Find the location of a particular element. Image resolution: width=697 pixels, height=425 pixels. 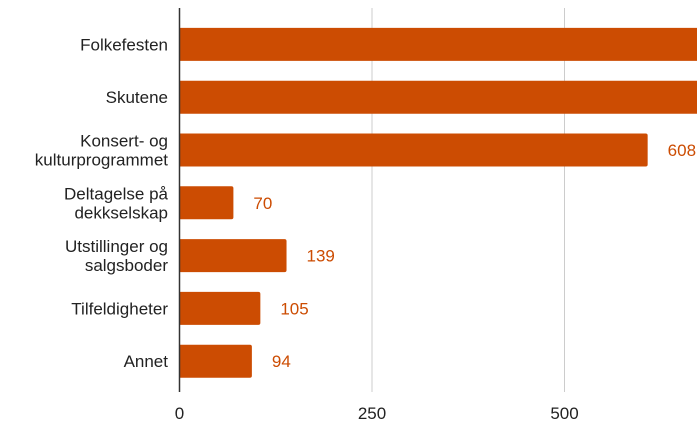

category-label-0-line-0: Folkefesten is located at coordinates (124, 44).